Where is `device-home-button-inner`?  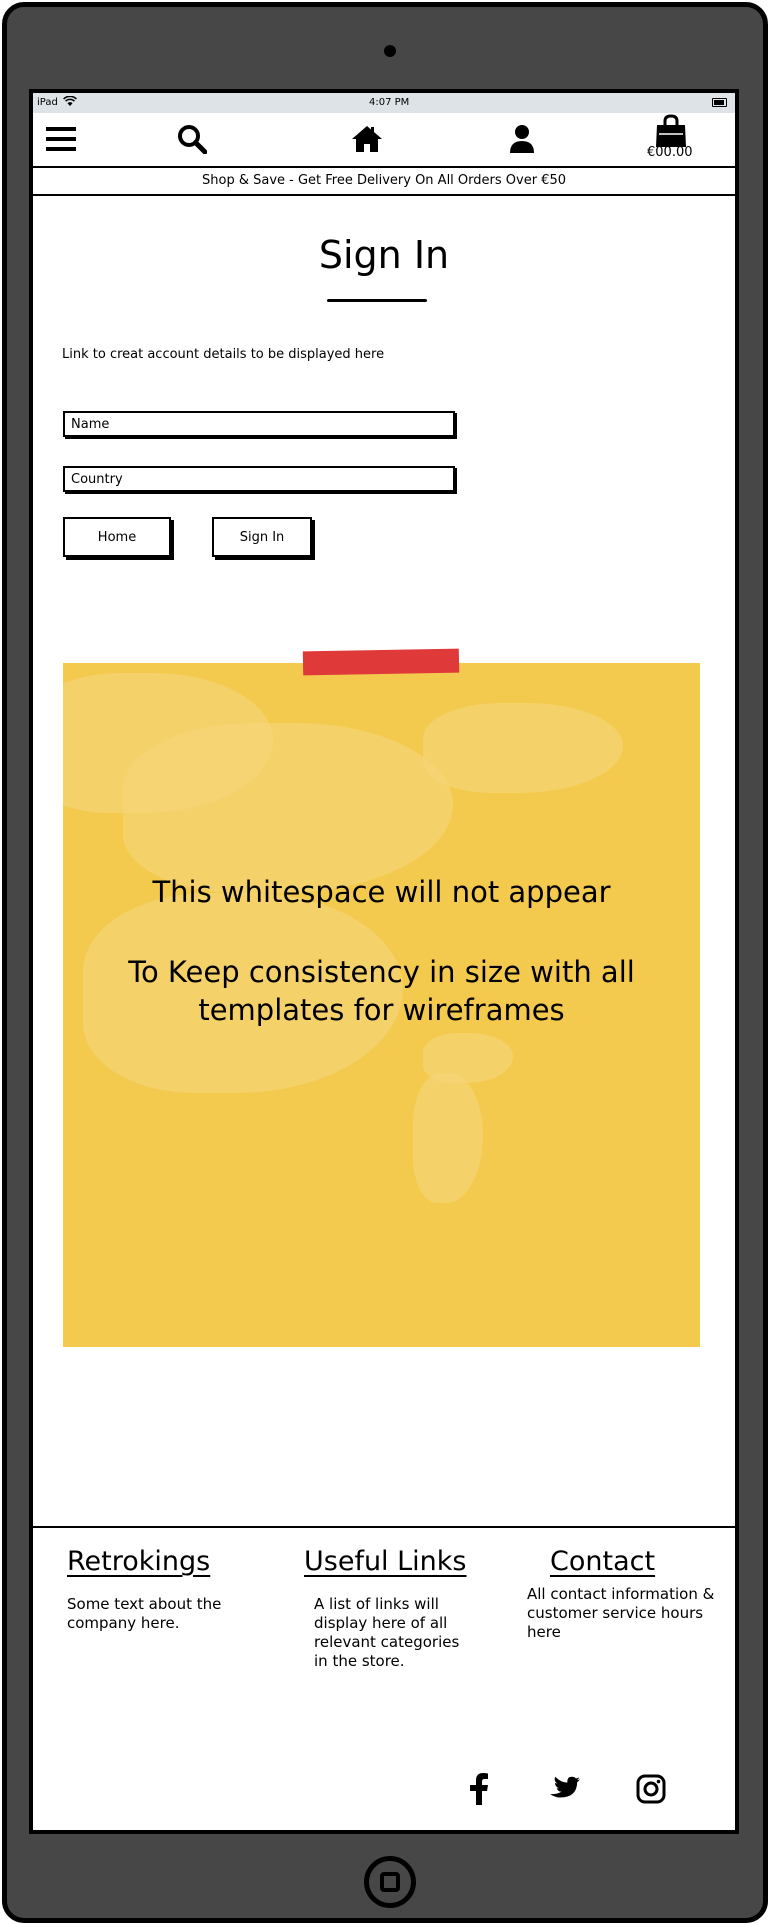 device-home-button-inner is located at coordinates (390, 1882).